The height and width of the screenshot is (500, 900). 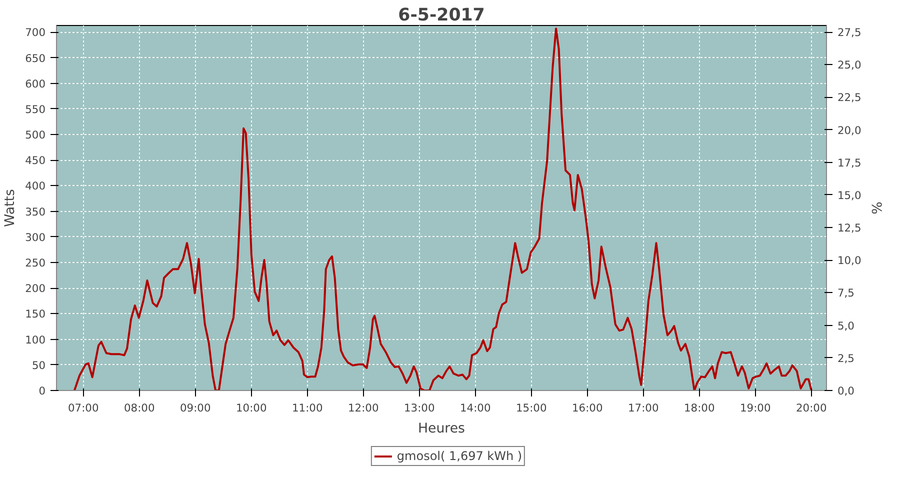 What do you see at coordinates (846, 358) in the screenshot?
I see `y2-tick-label: 2,5` at bounding box center [846, 358].